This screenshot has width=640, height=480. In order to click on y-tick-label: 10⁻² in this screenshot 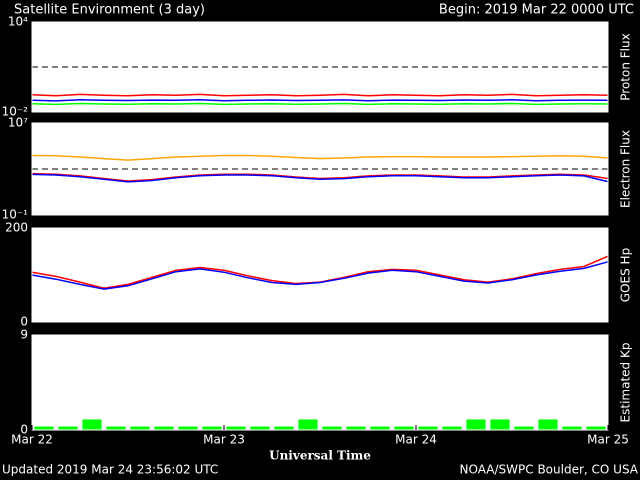, I will do `click(15, 112)`.